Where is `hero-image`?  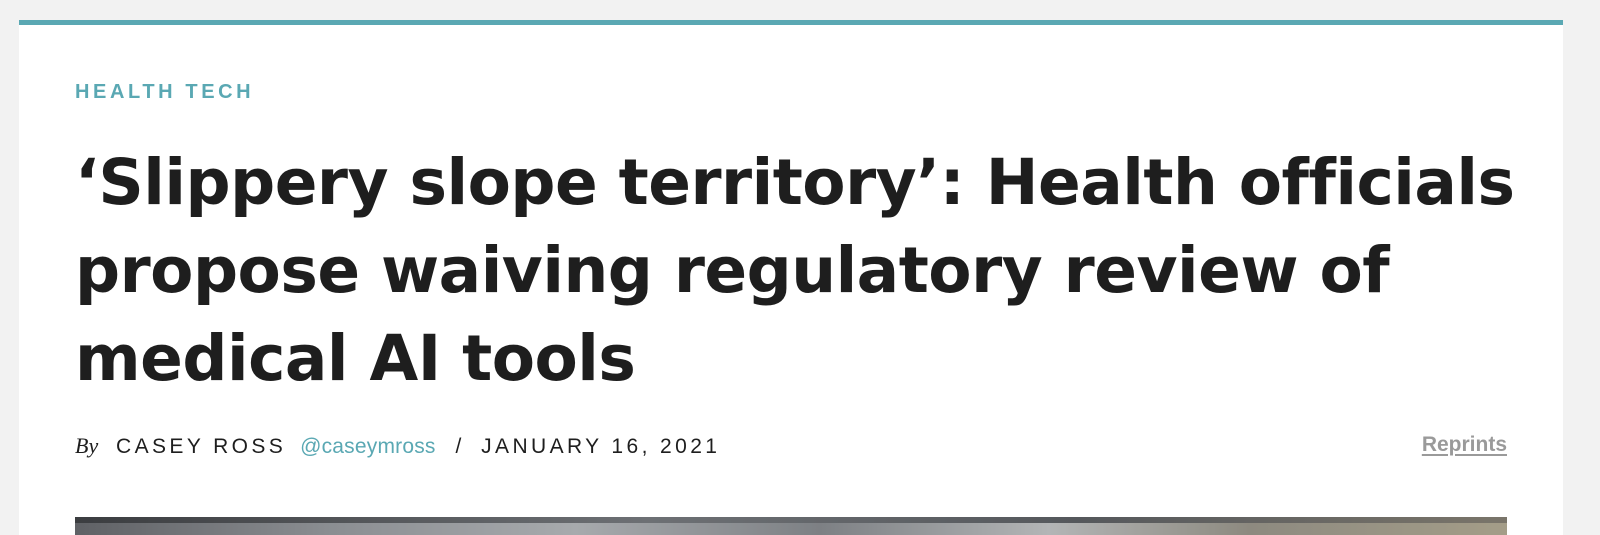
hero-image is located at coordinates (791, 526).